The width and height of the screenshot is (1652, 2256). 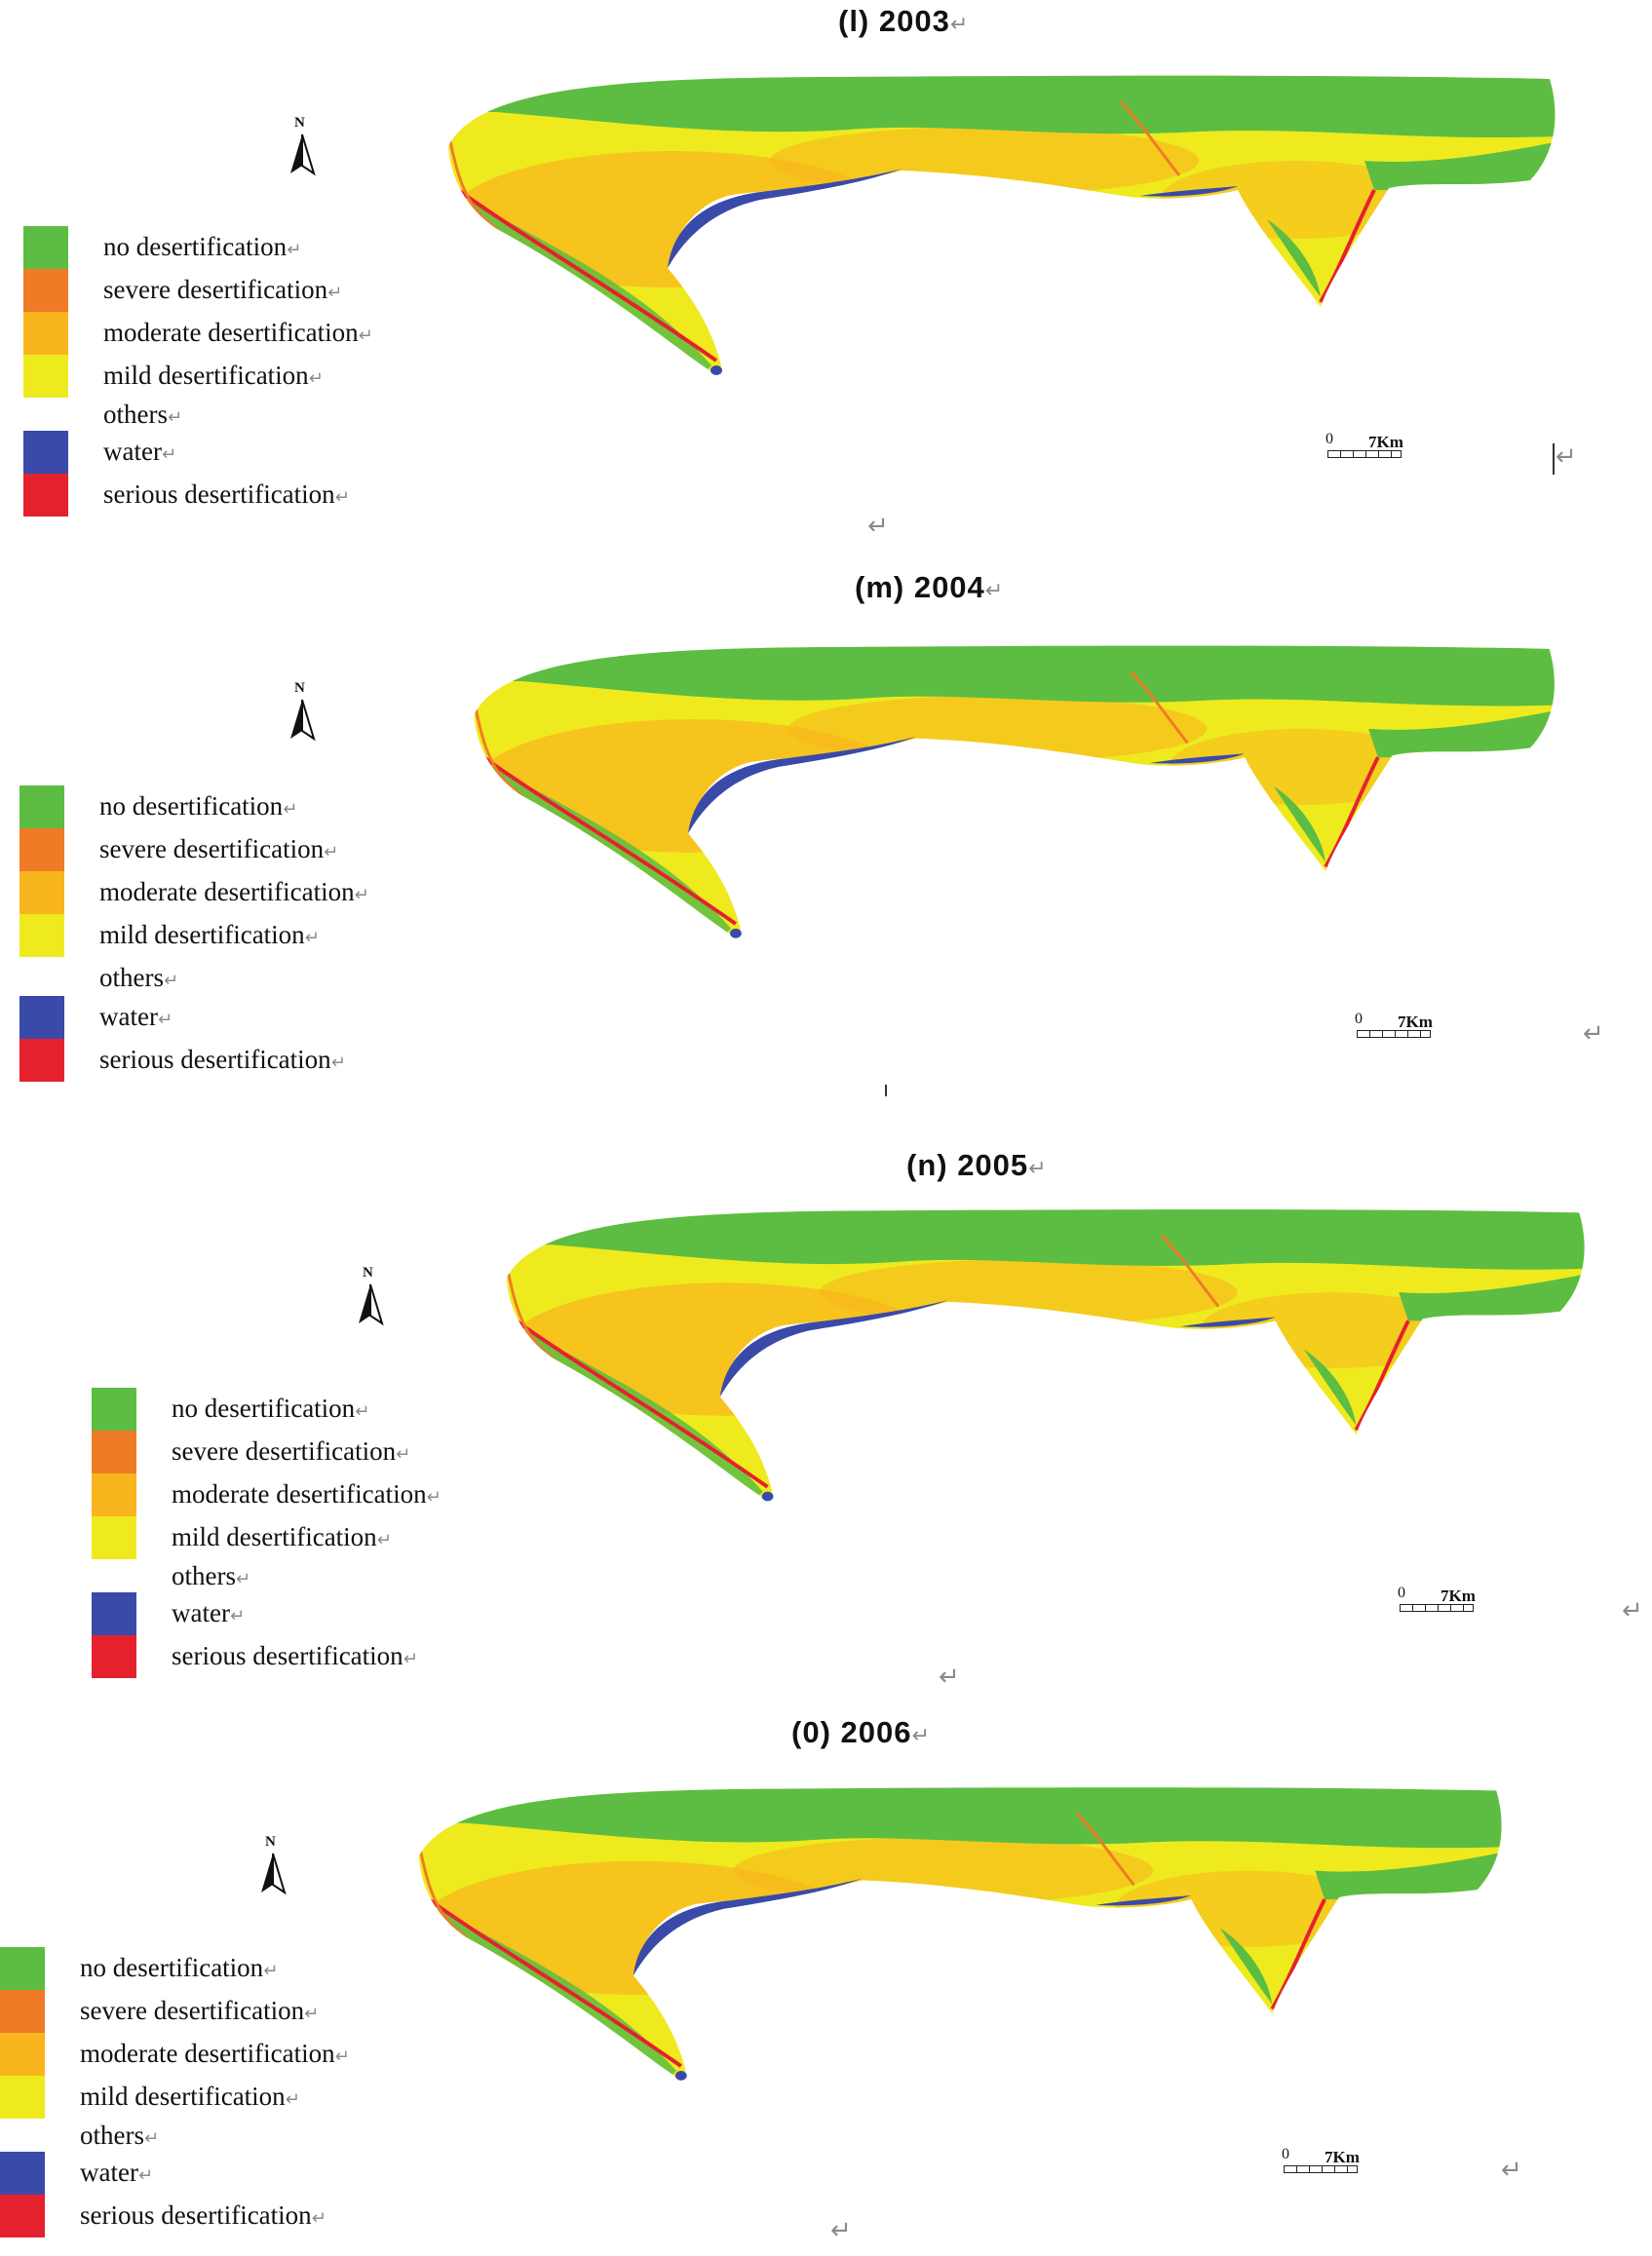 I want to click on legend-label: water↵, so click(x=117, y=2173).